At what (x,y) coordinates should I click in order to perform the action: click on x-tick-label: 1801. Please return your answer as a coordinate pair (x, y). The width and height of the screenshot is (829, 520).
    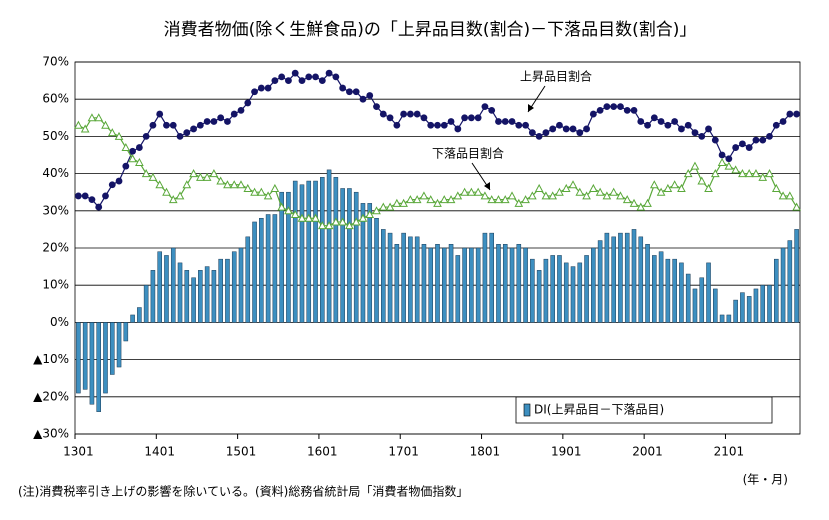
    Looking at the image, I should click on (485, 452).